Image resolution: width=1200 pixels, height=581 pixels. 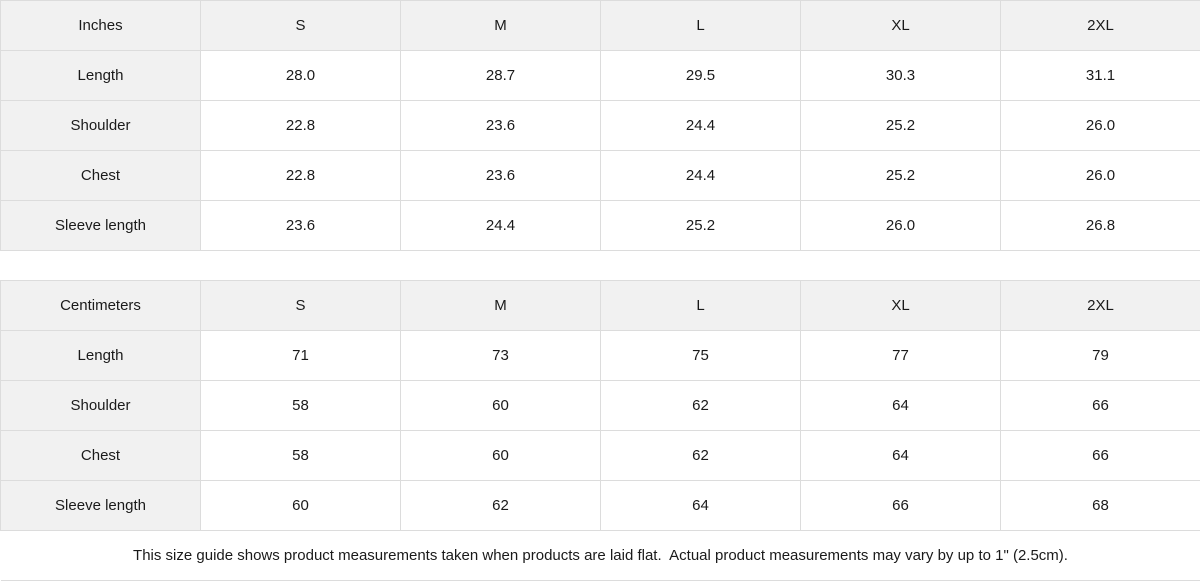 What do you see at coordinates (501, 356) in the screenshot?
I see `measurement-value: 73` at bounding box center [501, 356].